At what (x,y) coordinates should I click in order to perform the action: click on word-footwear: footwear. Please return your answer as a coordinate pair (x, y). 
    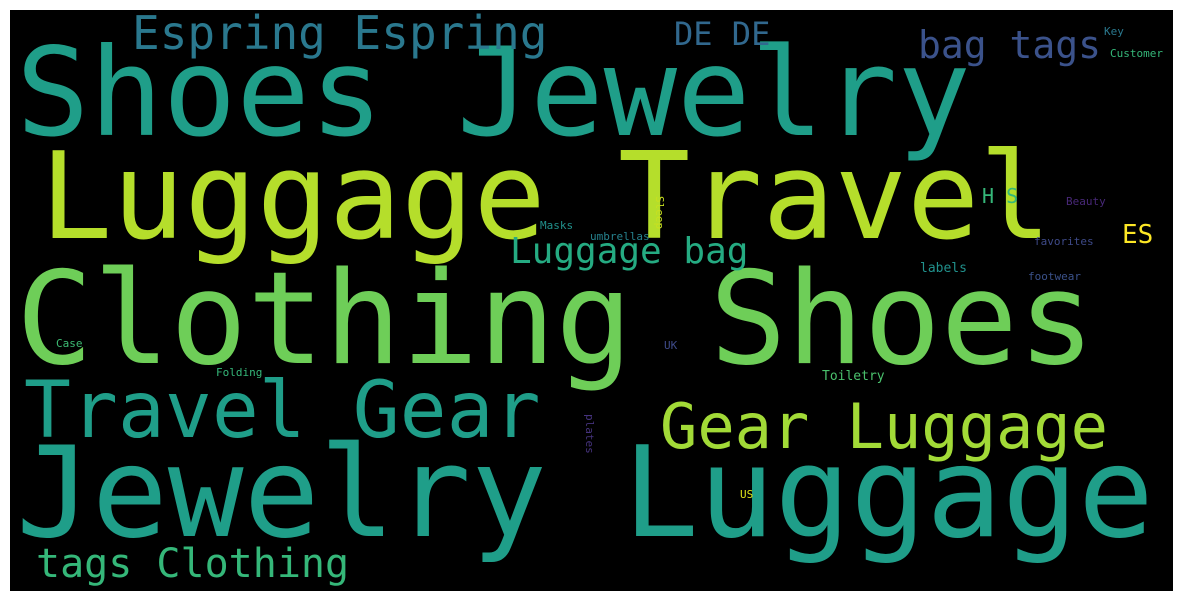
    Looking at the image, I should click on (1054, 276).